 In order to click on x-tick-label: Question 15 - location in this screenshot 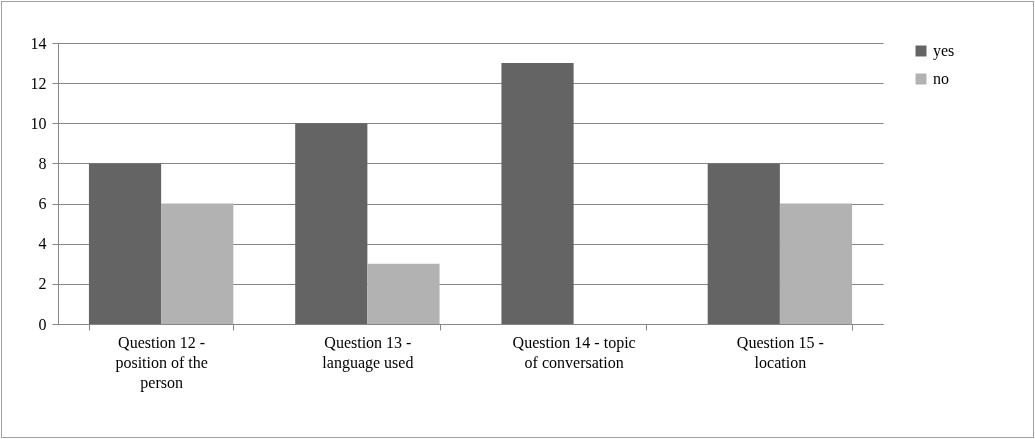, I will do `click(780, 352)`.